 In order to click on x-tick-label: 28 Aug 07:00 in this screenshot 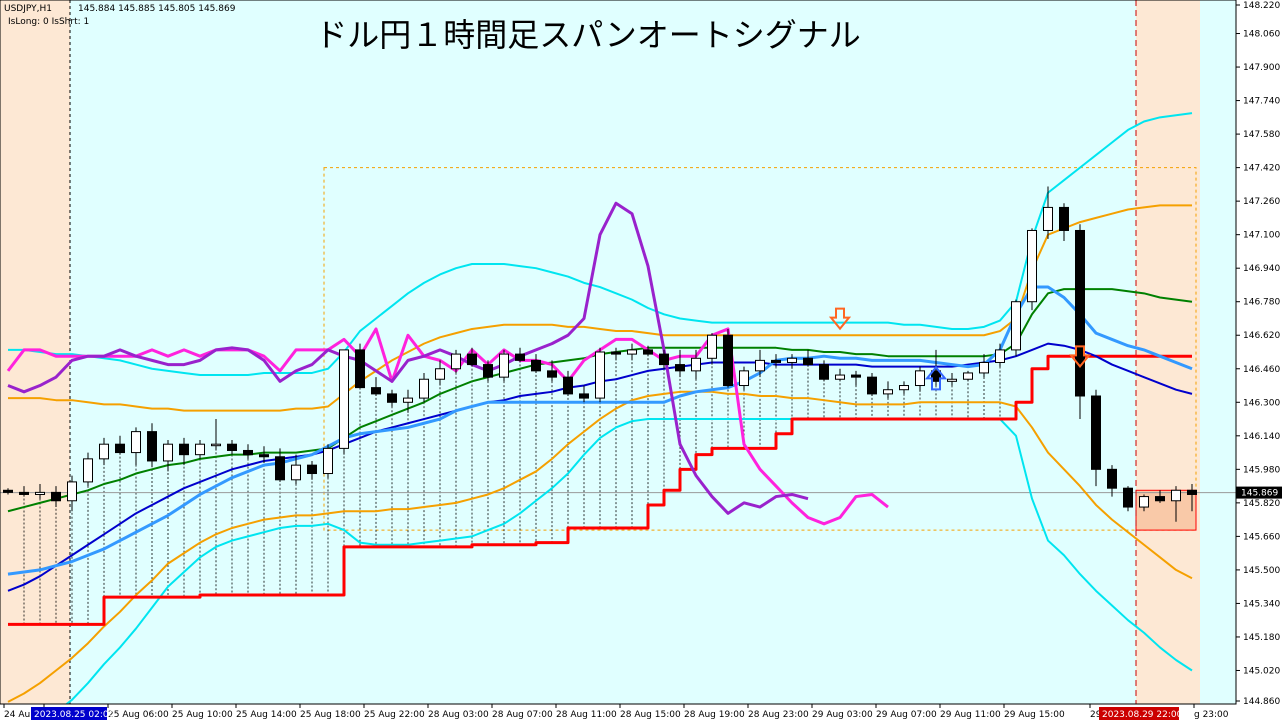, I will do `click(522, 715)`.